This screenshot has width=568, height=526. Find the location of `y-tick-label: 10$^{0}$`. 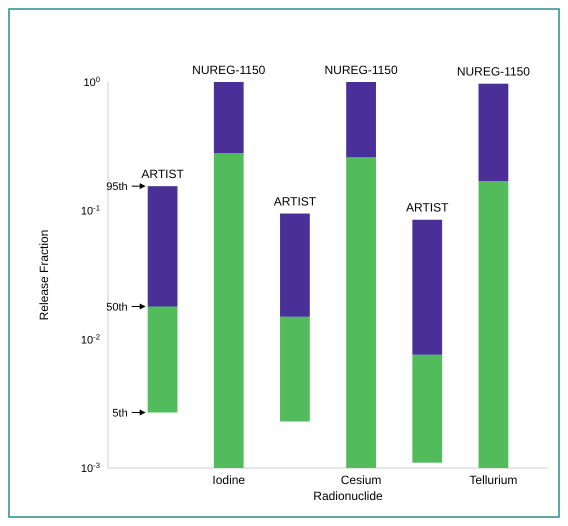

y-tick-label: 10$^{0}$ is located at coordinates (91, 81).